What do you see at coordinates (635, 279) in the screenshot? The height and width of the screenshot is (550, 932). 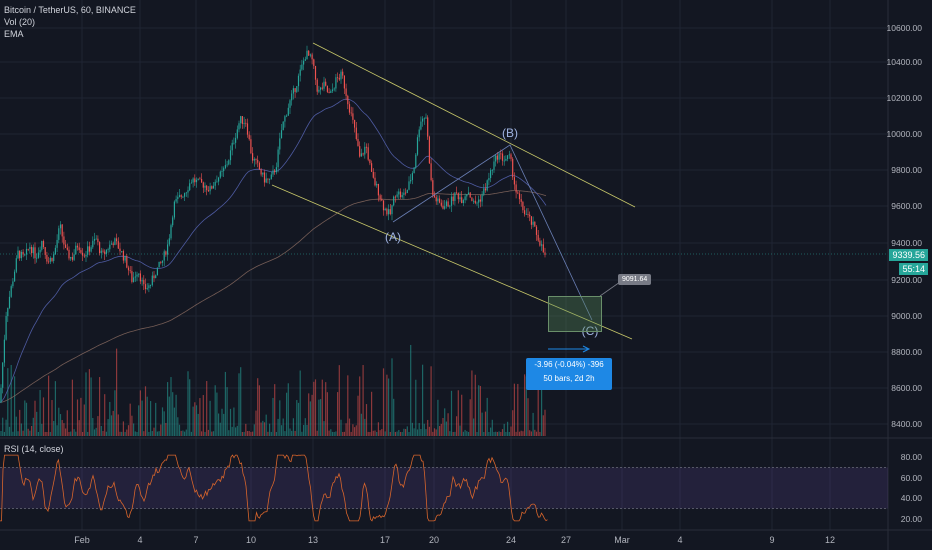 I see `target-price-label: 9091.64` at bounding box center [635, 279].